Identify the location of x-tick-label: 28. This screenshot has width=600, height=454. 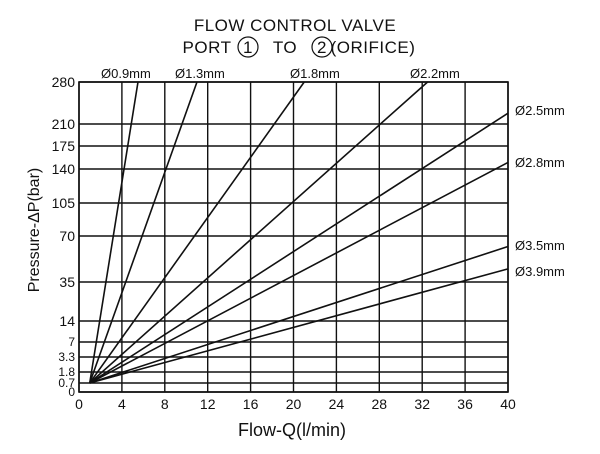
(380, 404).